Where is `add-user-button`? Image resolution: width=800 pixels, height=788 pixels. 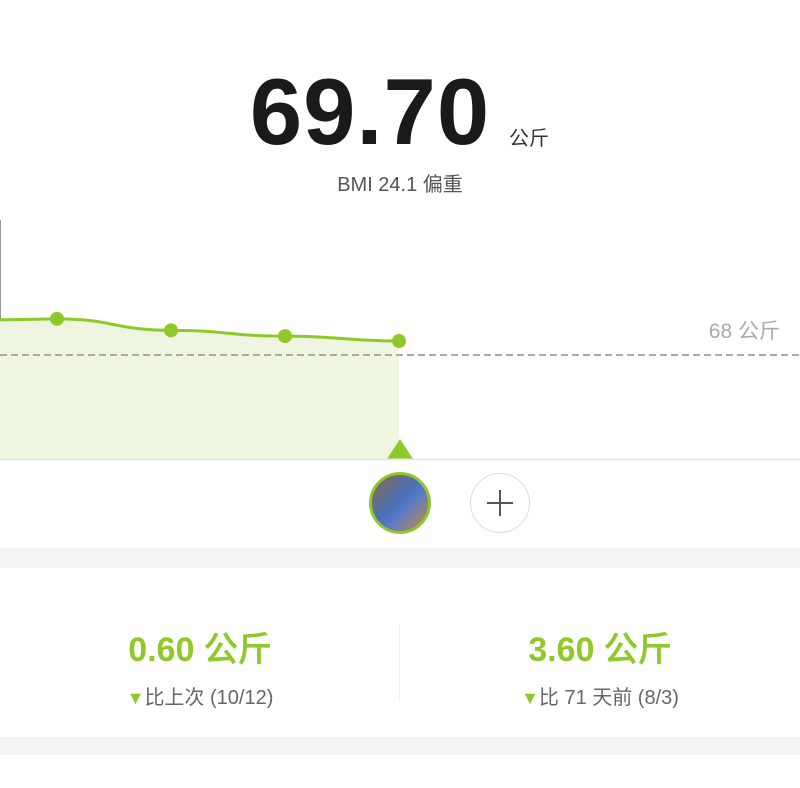 add-user-button is located at coordinates (500, 503).